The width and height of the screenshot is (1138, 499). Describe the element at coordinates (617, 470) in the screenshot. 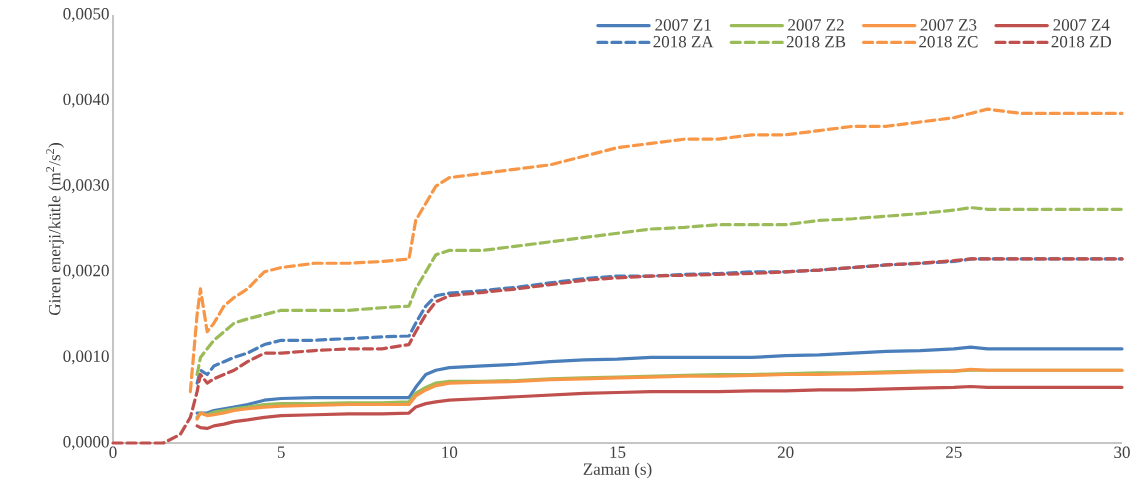

I see `x-axis-title: Zaman (s)` at that location.